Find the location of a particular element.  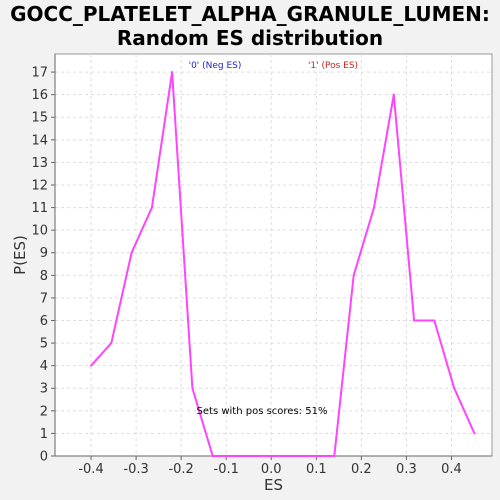

x-axis-label: ES is located at coordinates (273, 485).